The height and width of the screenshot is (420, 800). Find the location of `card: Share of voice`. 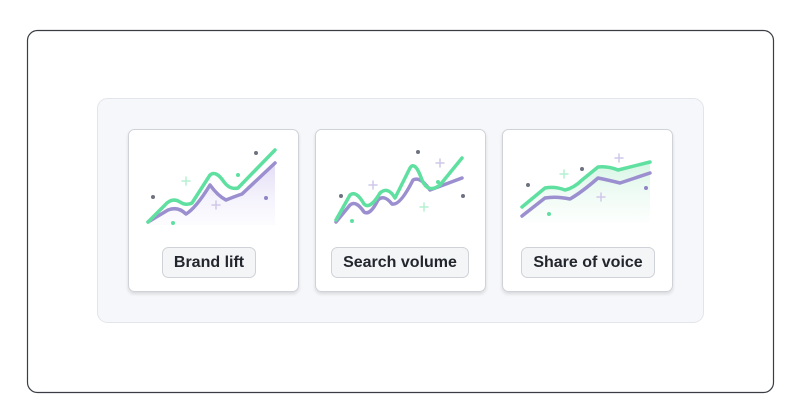

card: Share of voice is located at coordinates (587, 210).